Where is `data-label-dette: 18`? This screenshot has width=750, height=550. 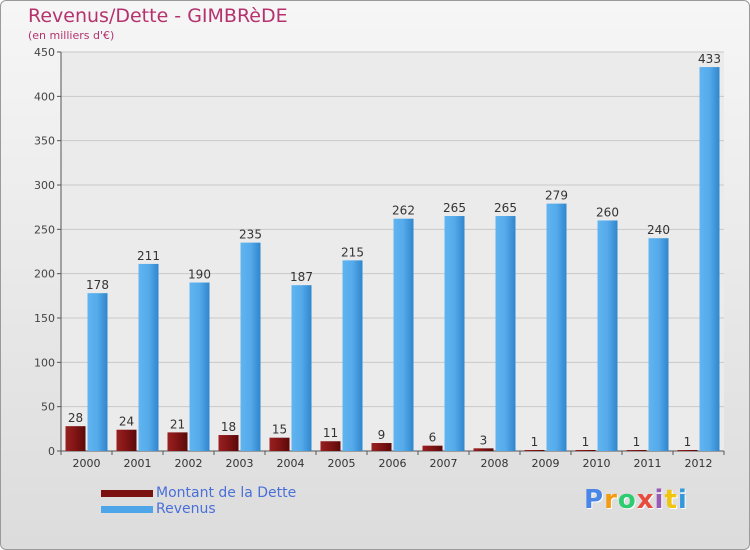
data-label-dette: 18 is located at coordinates (228, 427).